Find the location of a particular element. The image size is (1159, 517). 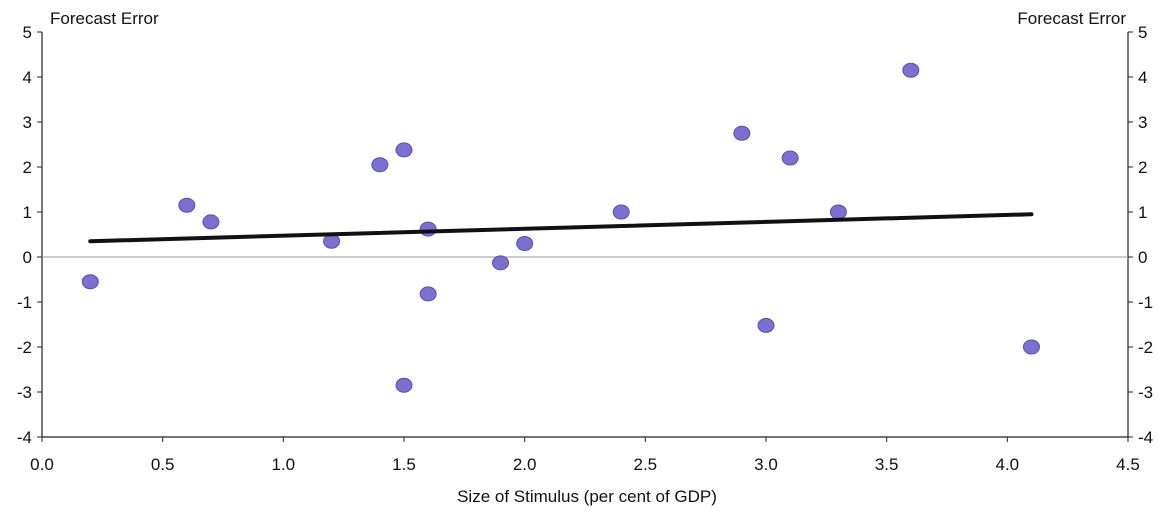

y-tick-label-right: -4 is located at coordinates (1145, 437).